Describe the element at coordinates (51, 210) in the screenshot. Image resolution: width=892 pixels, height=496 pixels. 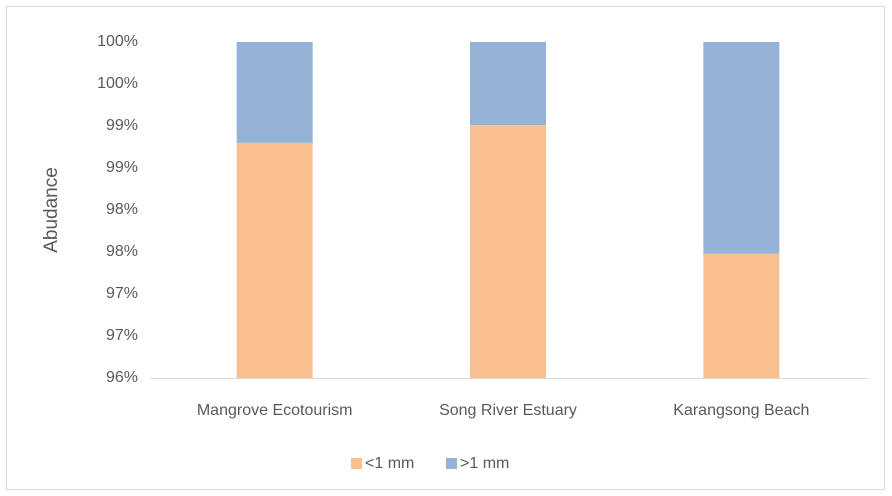
I see `y-axis-label: Abudance` at that location.